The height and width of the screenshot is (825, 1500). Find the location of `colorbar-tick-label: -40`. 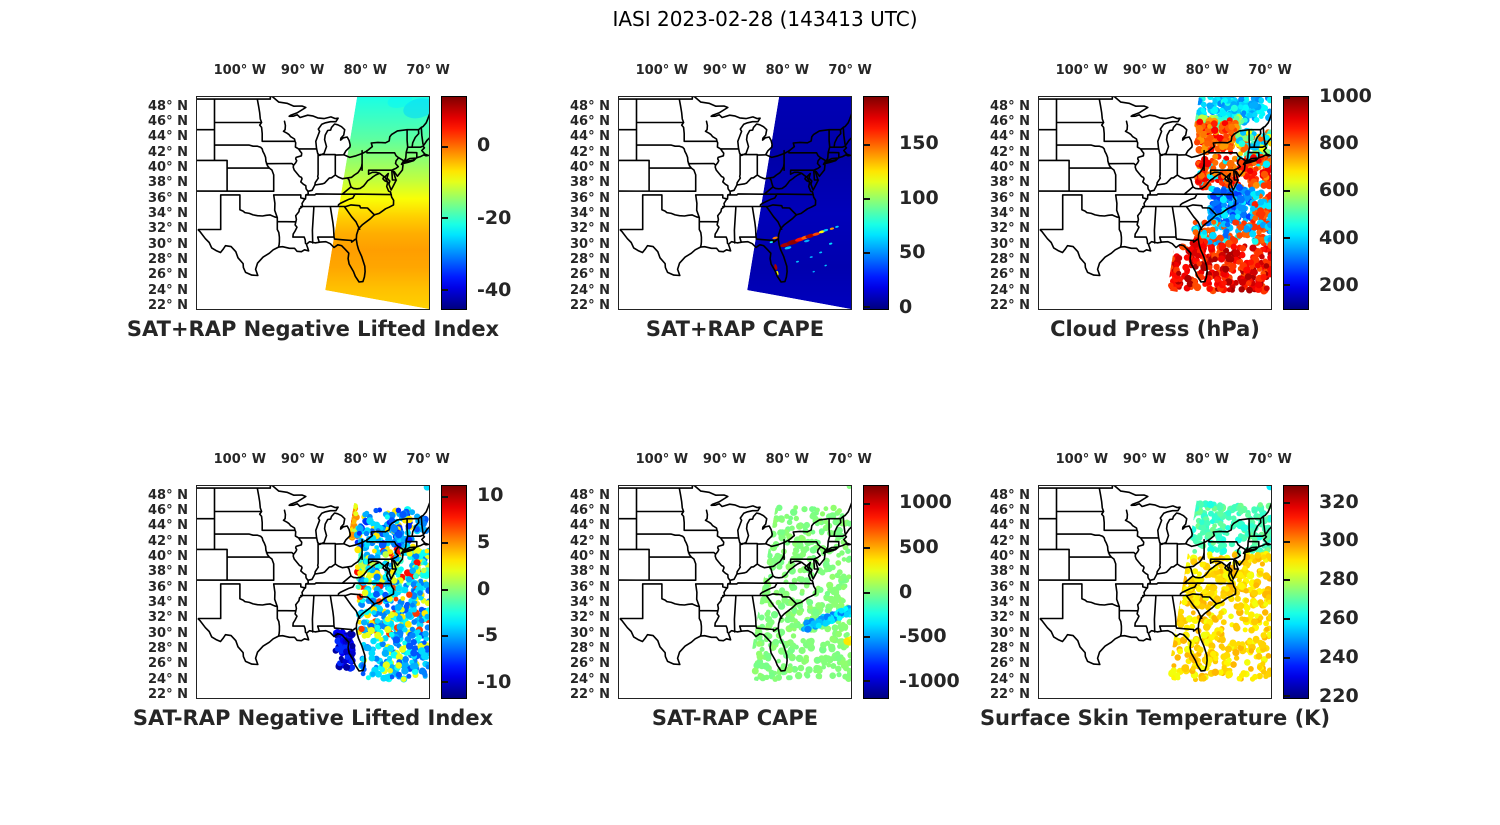

colorbar-tick-label: -40 is located at coordinates (494, 290).